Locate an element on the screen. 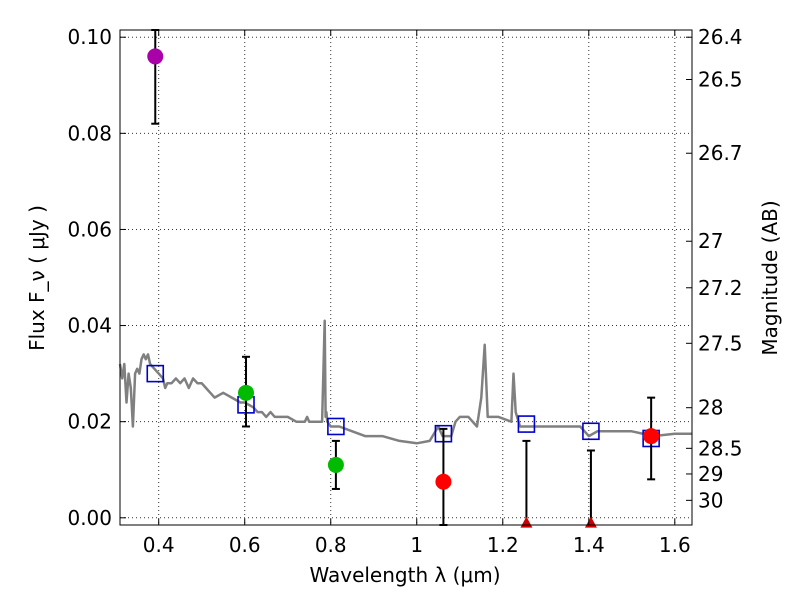 The width and height of the screenshot is (800, 600). x-tick-label: 1.4 is located at coordinates (589, 545).